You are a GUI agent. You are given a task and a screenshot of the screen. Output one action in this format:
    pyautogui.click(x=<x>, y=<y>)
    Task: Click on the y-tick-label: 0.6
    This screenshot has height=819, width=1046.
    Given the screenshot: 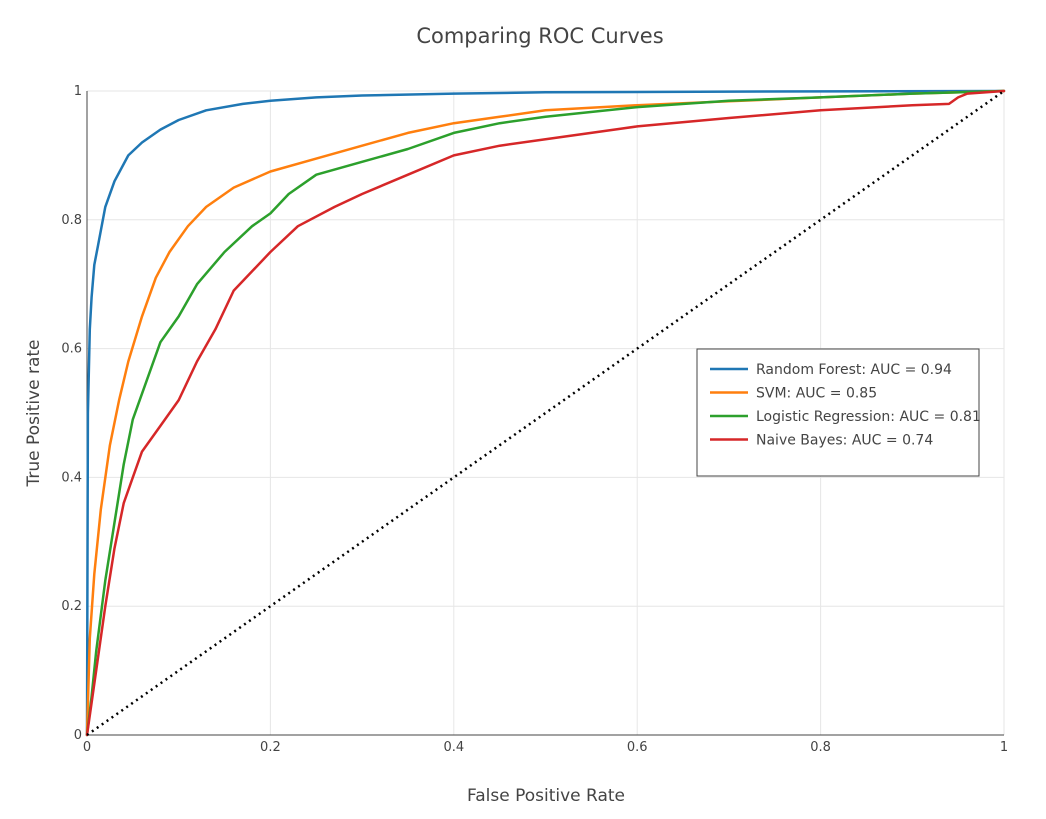 What is the action you would take?
    pyautogui.click(x=71, y=349)
    